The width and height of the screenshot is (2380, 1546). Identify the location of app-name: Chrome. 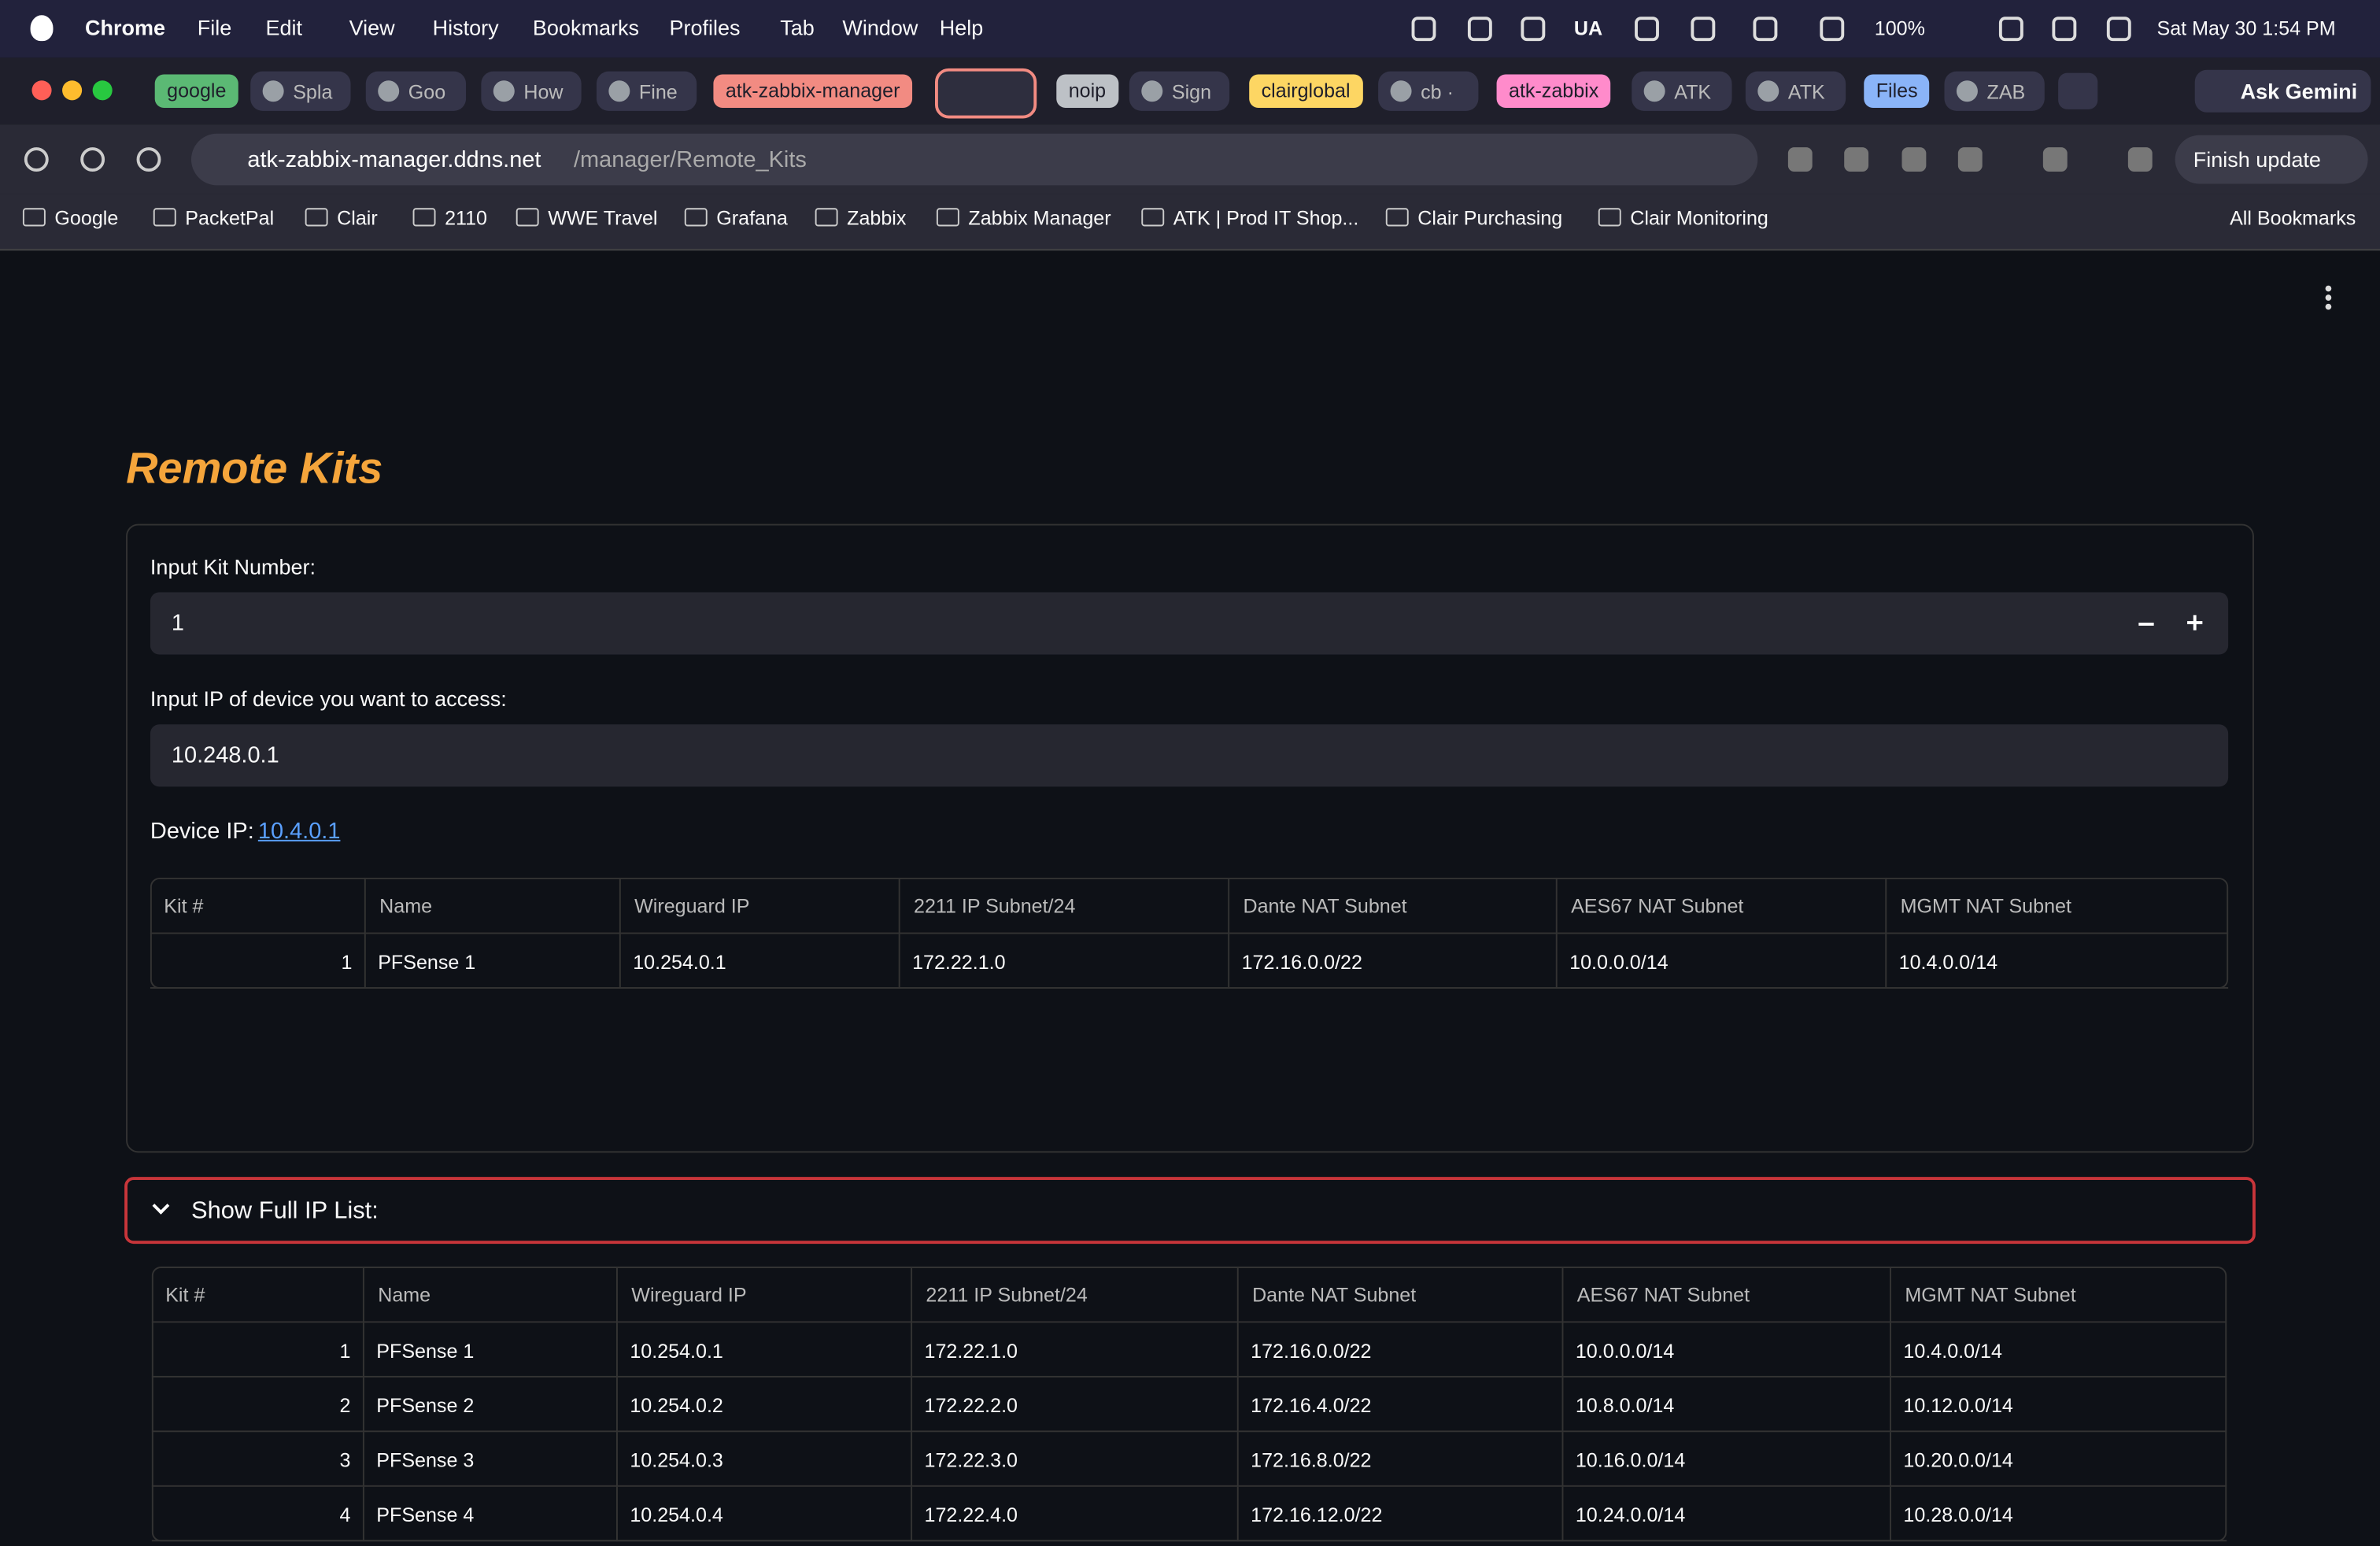
(125, 28).